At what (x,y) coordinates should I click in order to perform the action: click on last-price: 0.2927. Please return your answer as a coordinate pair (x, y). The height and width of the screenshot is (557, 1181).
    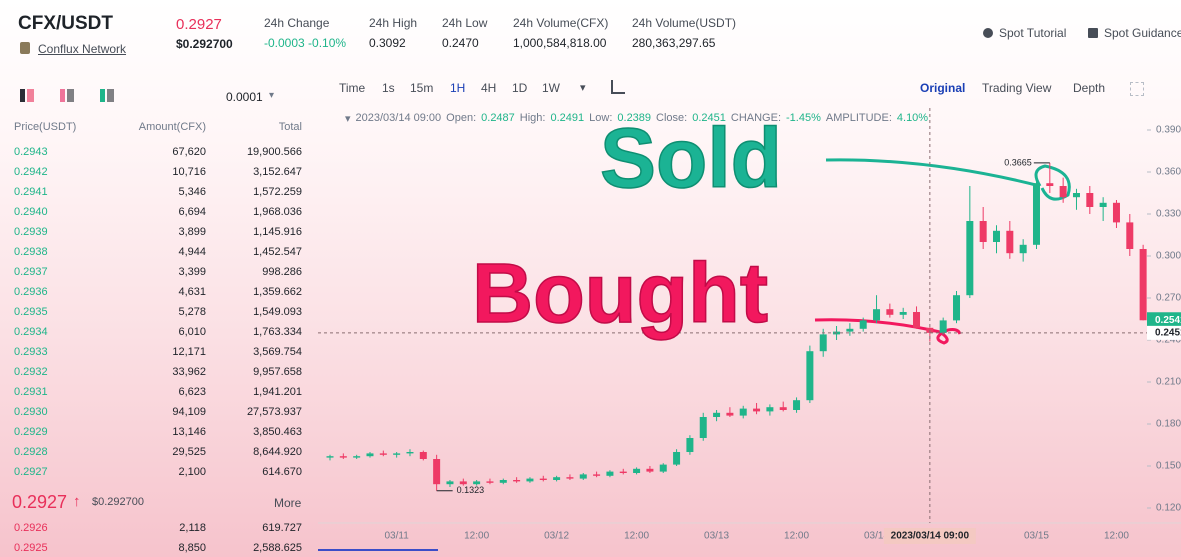
    Looking at the image, I should click on (40, 502).